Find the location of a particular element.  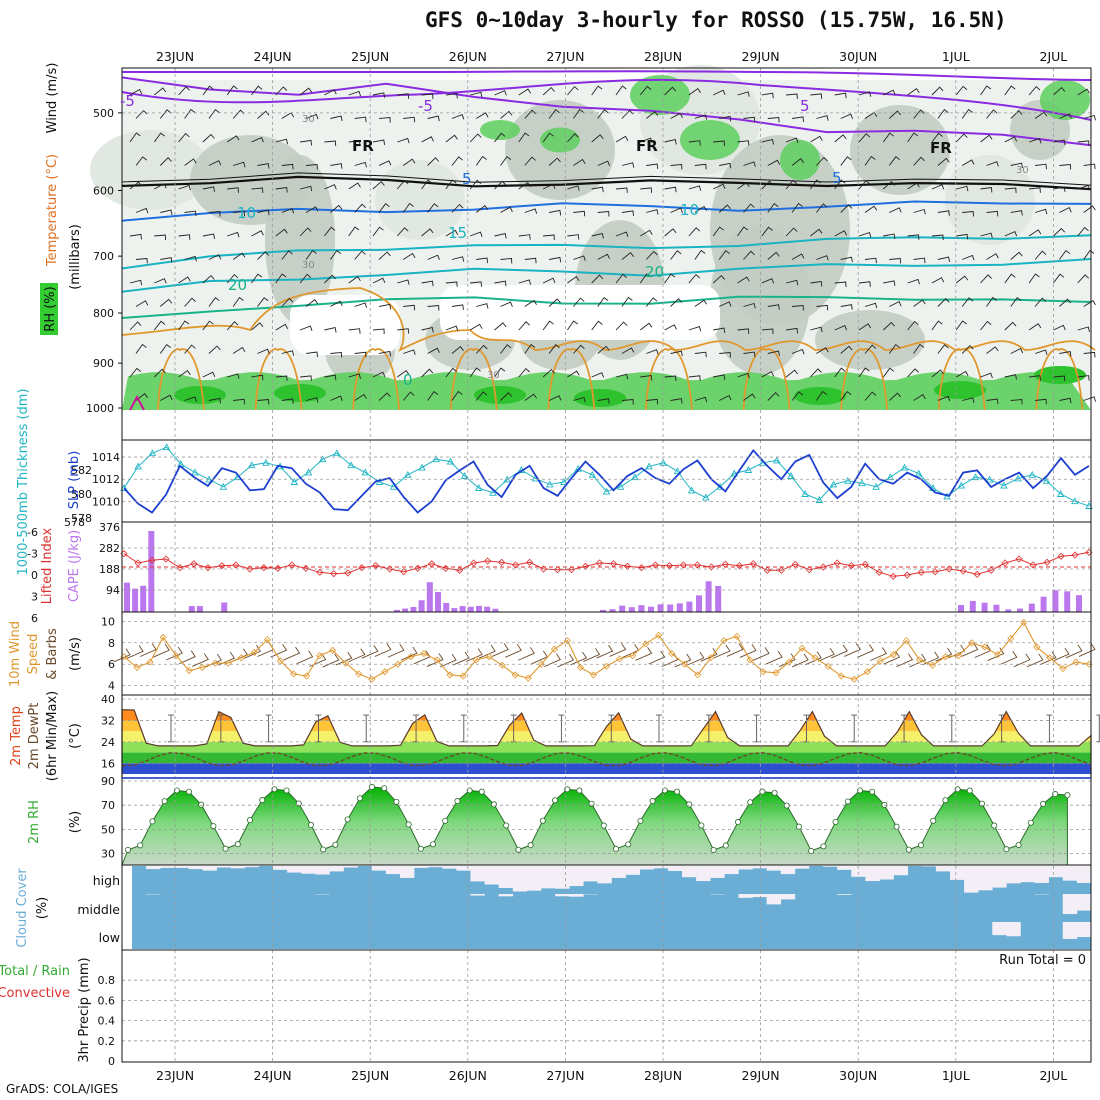

temp-ylabel-4: (°C) is located at coordinates (75, 736).